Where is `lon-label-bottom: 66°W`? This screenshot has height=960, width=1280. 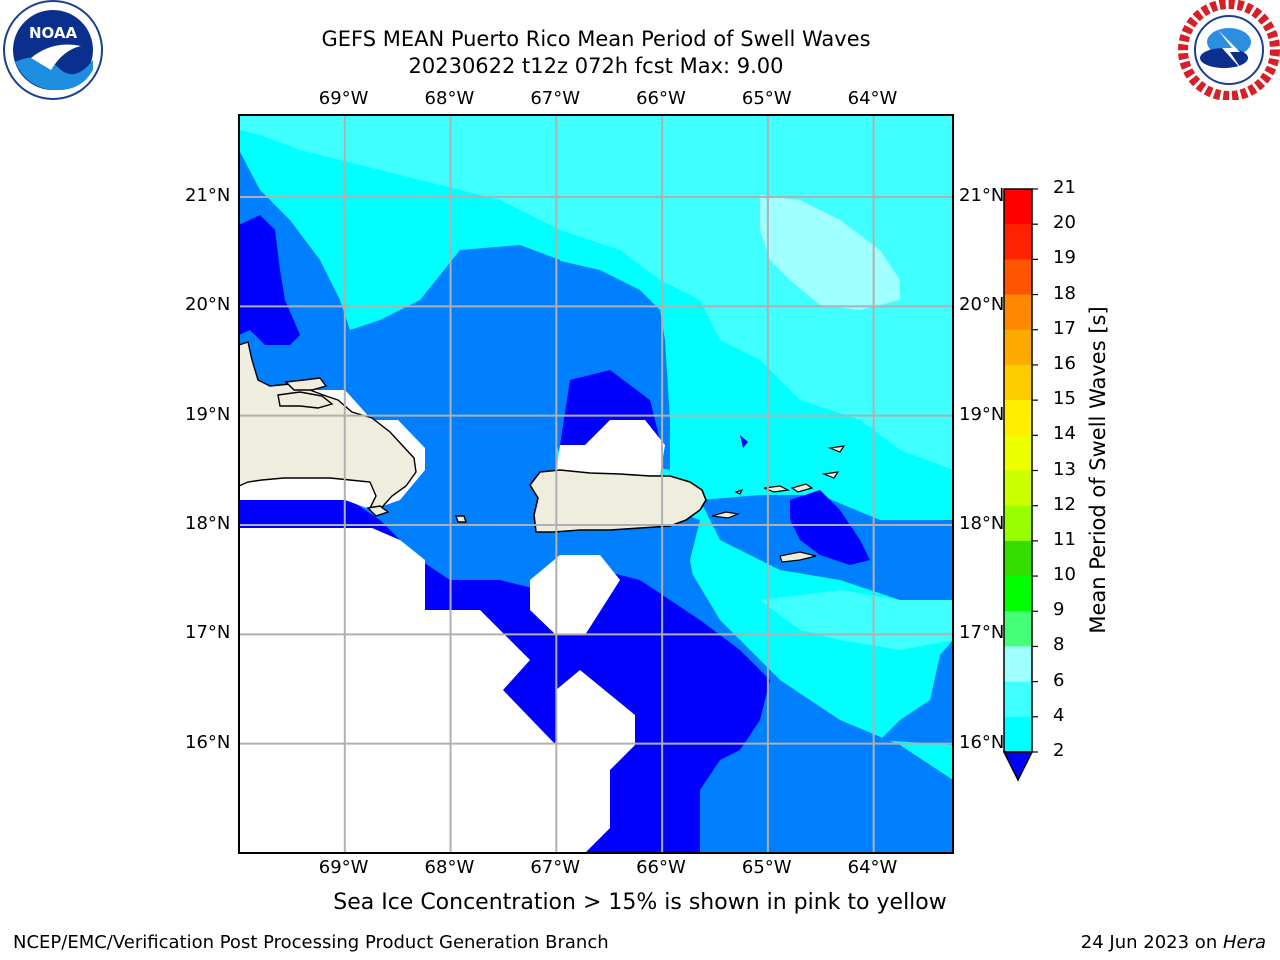 lon-label-bottom: 66°W is located at coordinates (661, 867).